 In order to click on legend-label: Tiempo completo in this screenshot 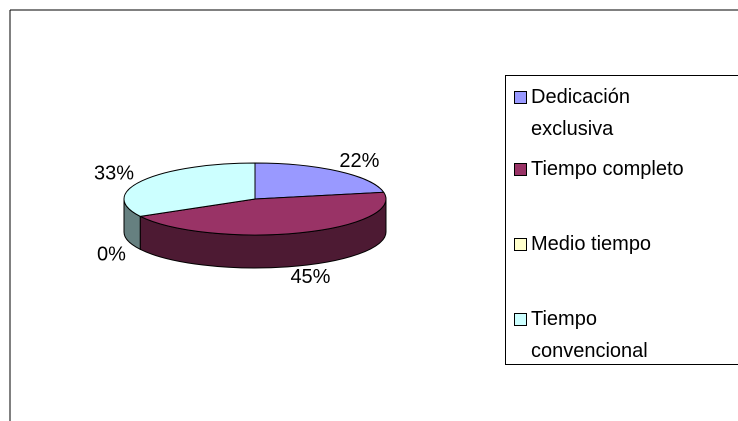, I will do `click(607, 169)`.